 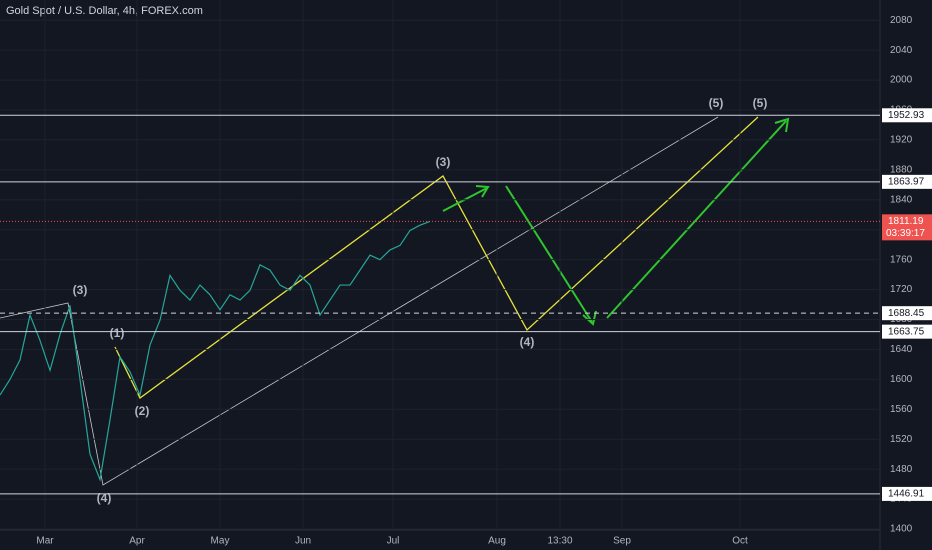 What do you see at coordinates (622, 541) in the screenshot?
I see `x-tick-label: Sep` at bounding box center [622, 541].